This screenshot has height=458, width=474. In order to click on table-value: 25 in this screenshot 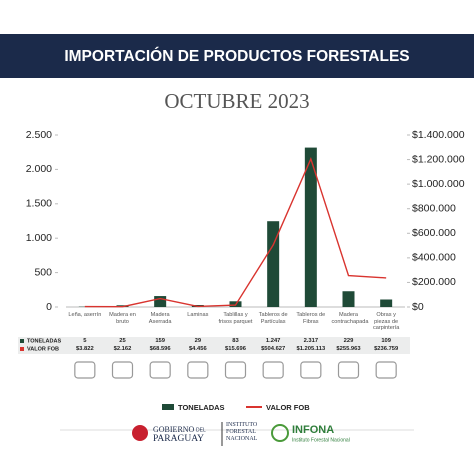, I will do `click(122, 340)`.